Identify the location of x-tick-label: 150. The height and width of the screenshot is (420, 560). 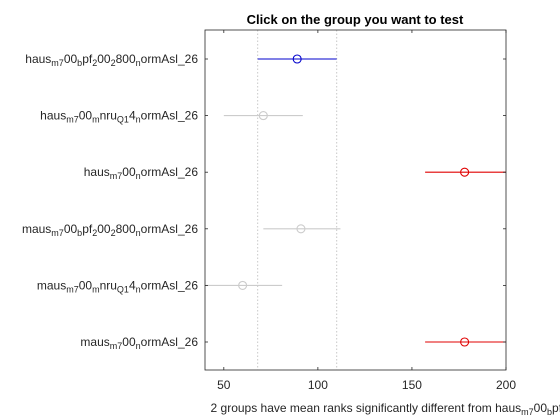
(412, 385).